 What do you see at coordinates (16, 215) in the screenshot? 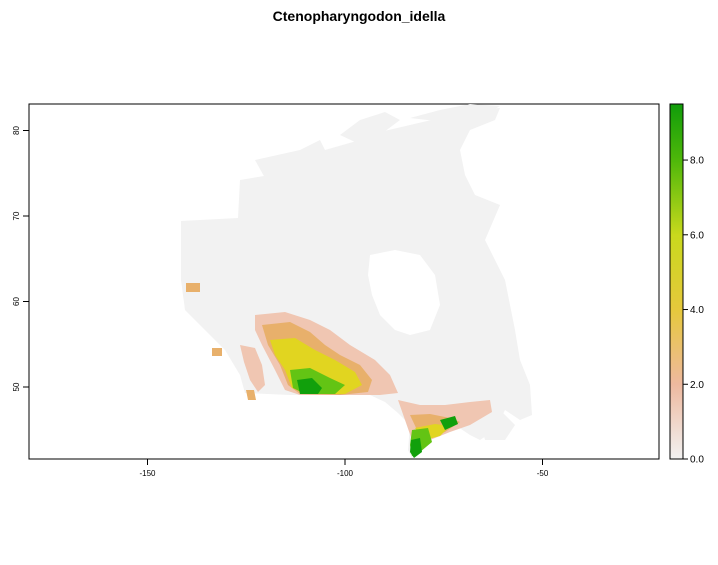
I see `y-tick-label: 70` at bounding box center [16, 215].